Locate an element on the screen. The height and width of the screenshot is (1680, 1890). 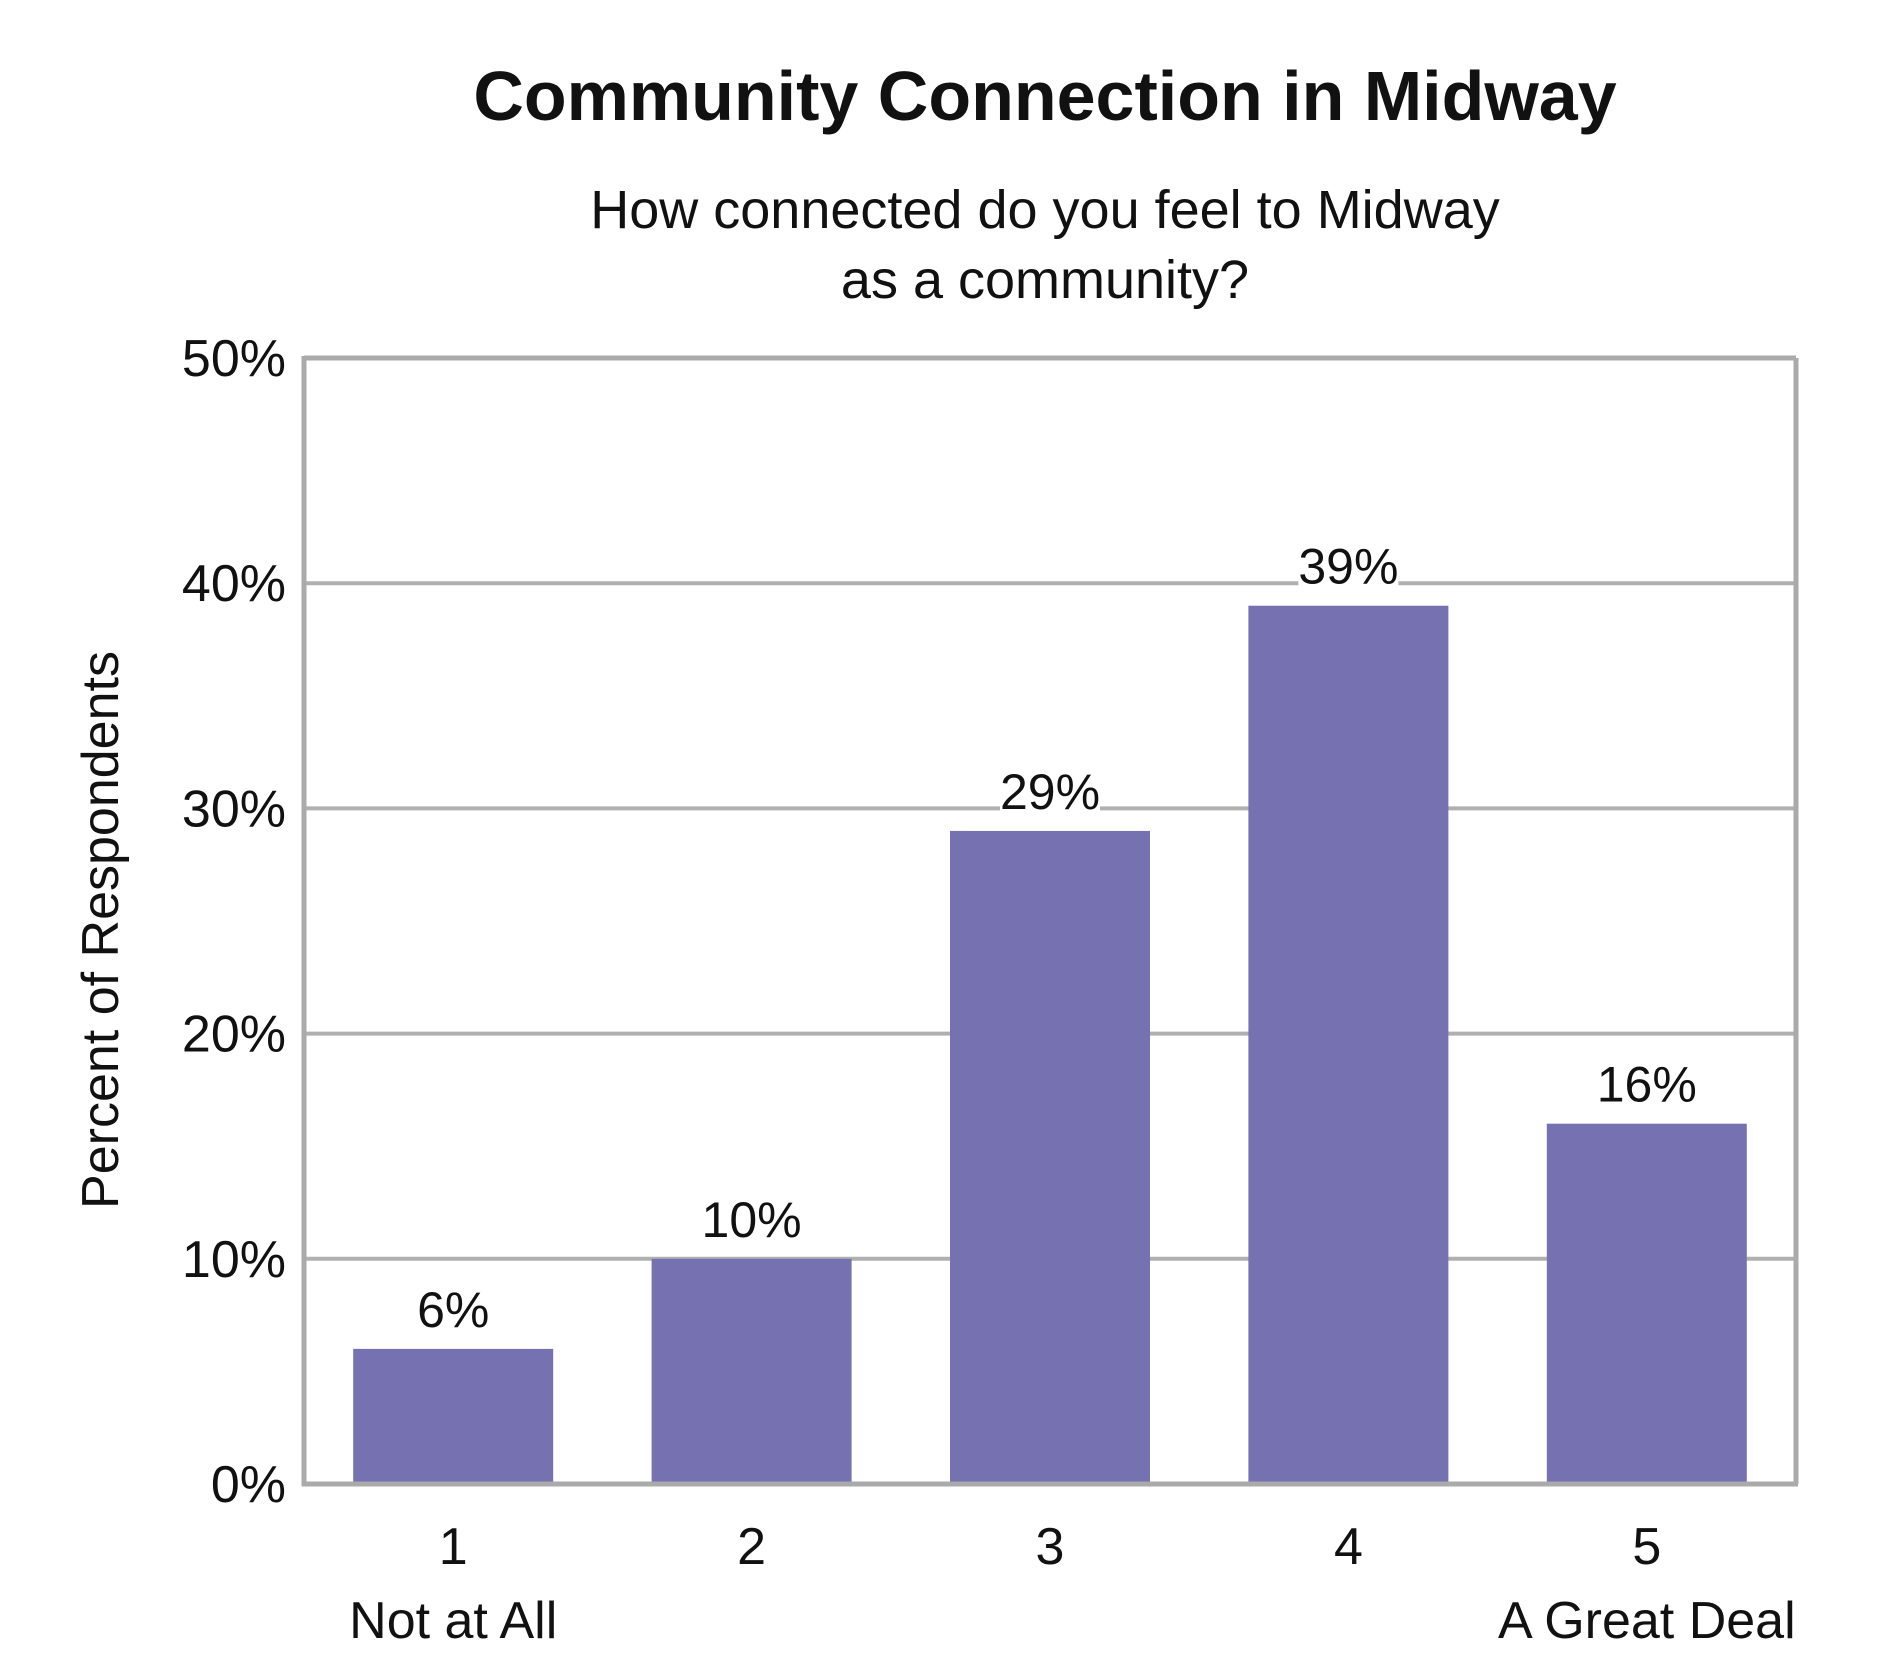
y-tick-label: 20% is located at coordinates (234, 1035).